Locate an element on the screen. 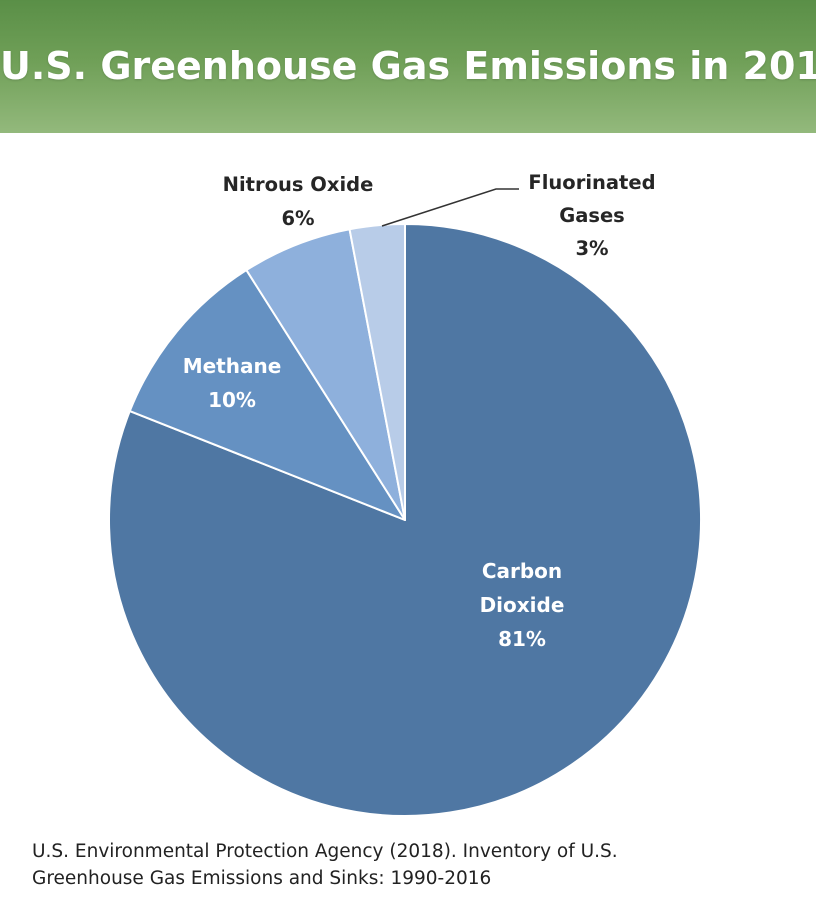 The width and height of the screenshot is (816, 924). slice-percent-methane: 10% is located at coordinates (232, 400).